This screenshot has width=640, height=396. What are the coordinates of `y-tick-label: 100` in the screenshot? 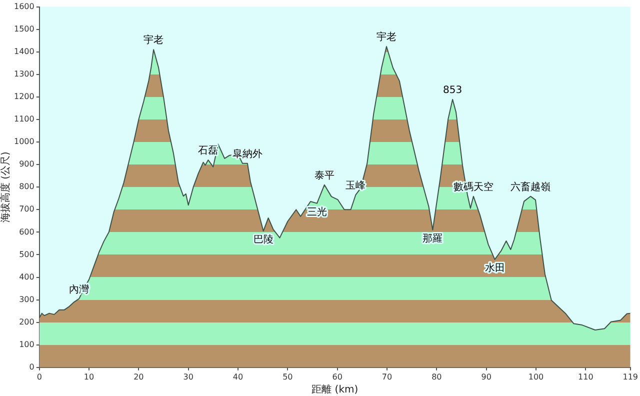 It's located at (26, 344).